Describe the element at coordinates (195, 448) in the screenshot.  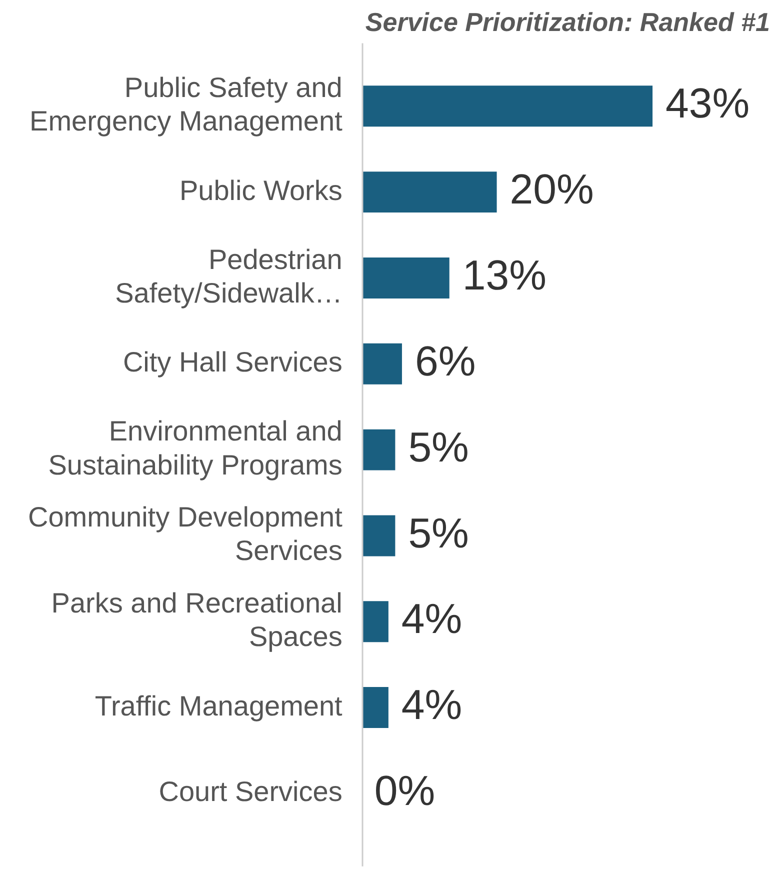
I see `y-tick-label: Environmental and Sustainability Programs` at that location.